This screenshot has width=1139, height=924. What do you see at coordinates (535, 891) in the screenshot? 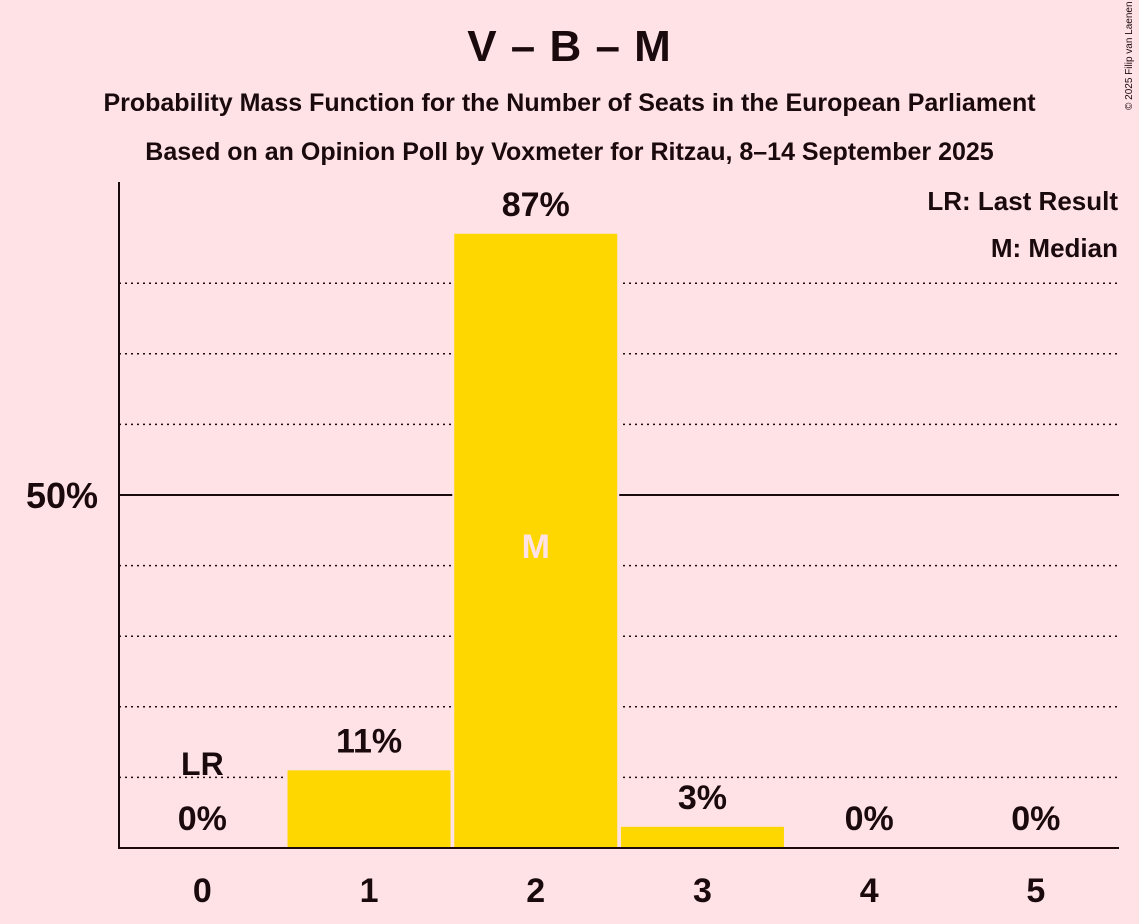
I see `x-tick-label-2: 2` at bounding box center [535, 891].